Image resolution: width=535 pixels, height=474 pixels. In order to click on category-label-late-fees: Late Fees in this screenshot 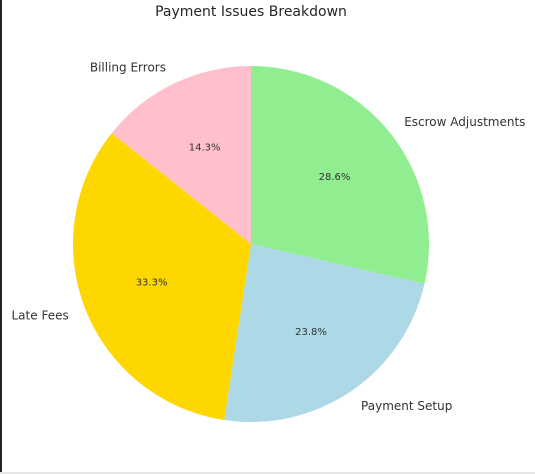, I will do `click(40, 316)`.